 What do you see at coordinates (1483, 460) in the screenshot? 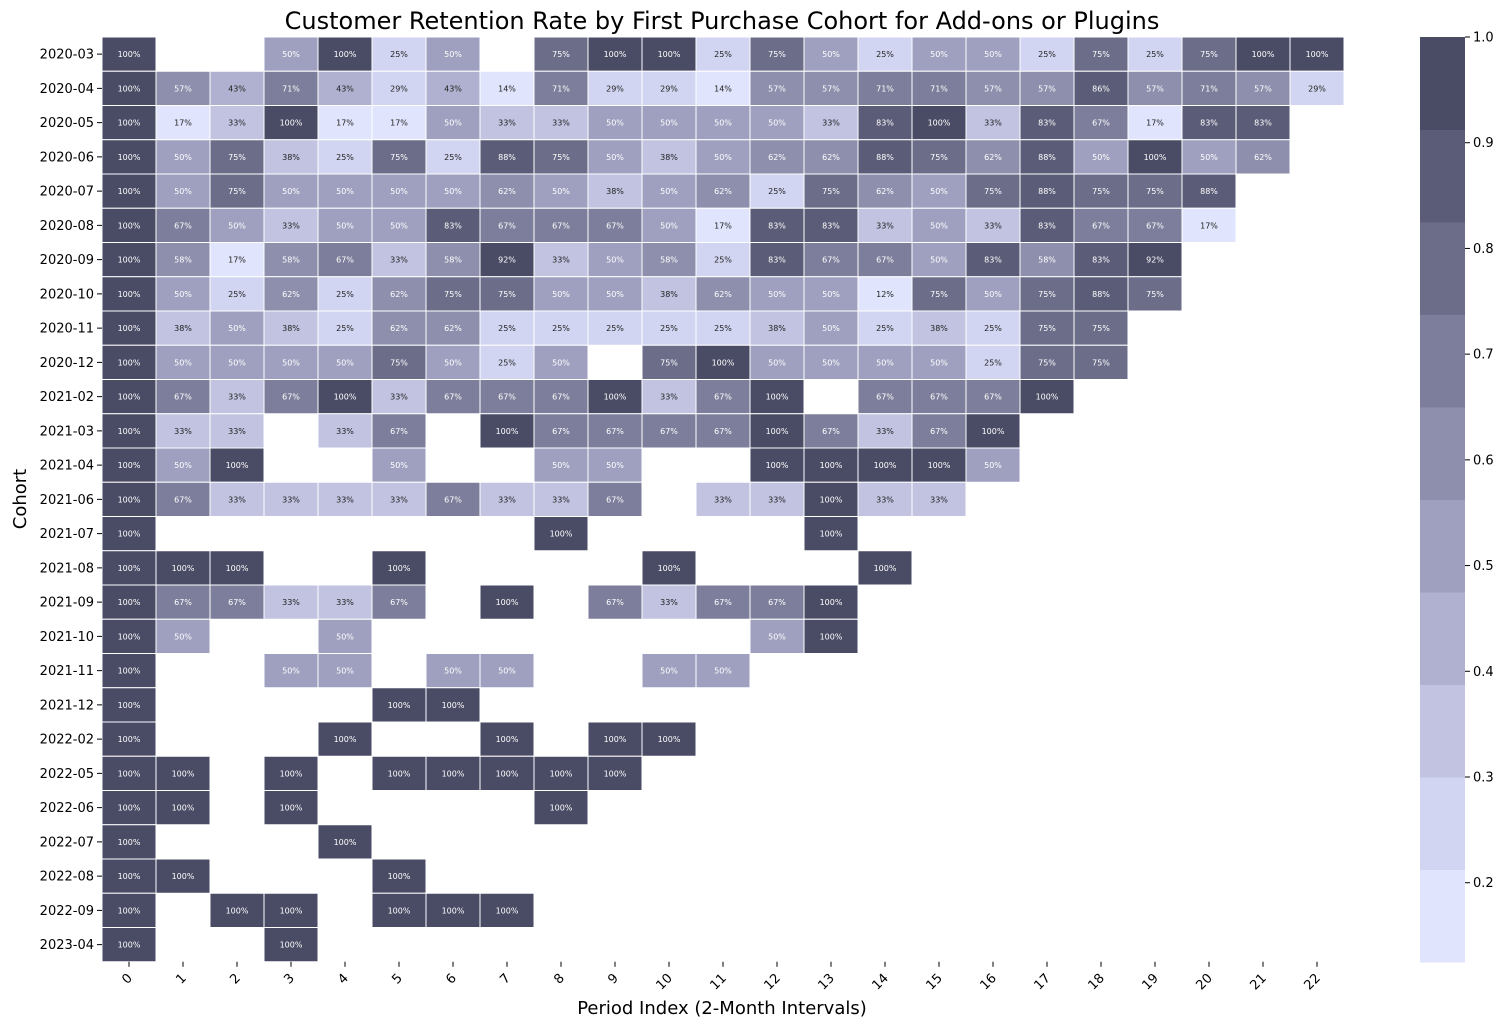
I see `colorbar-tick-label: 0.6` at bounding box center [1483, 460].